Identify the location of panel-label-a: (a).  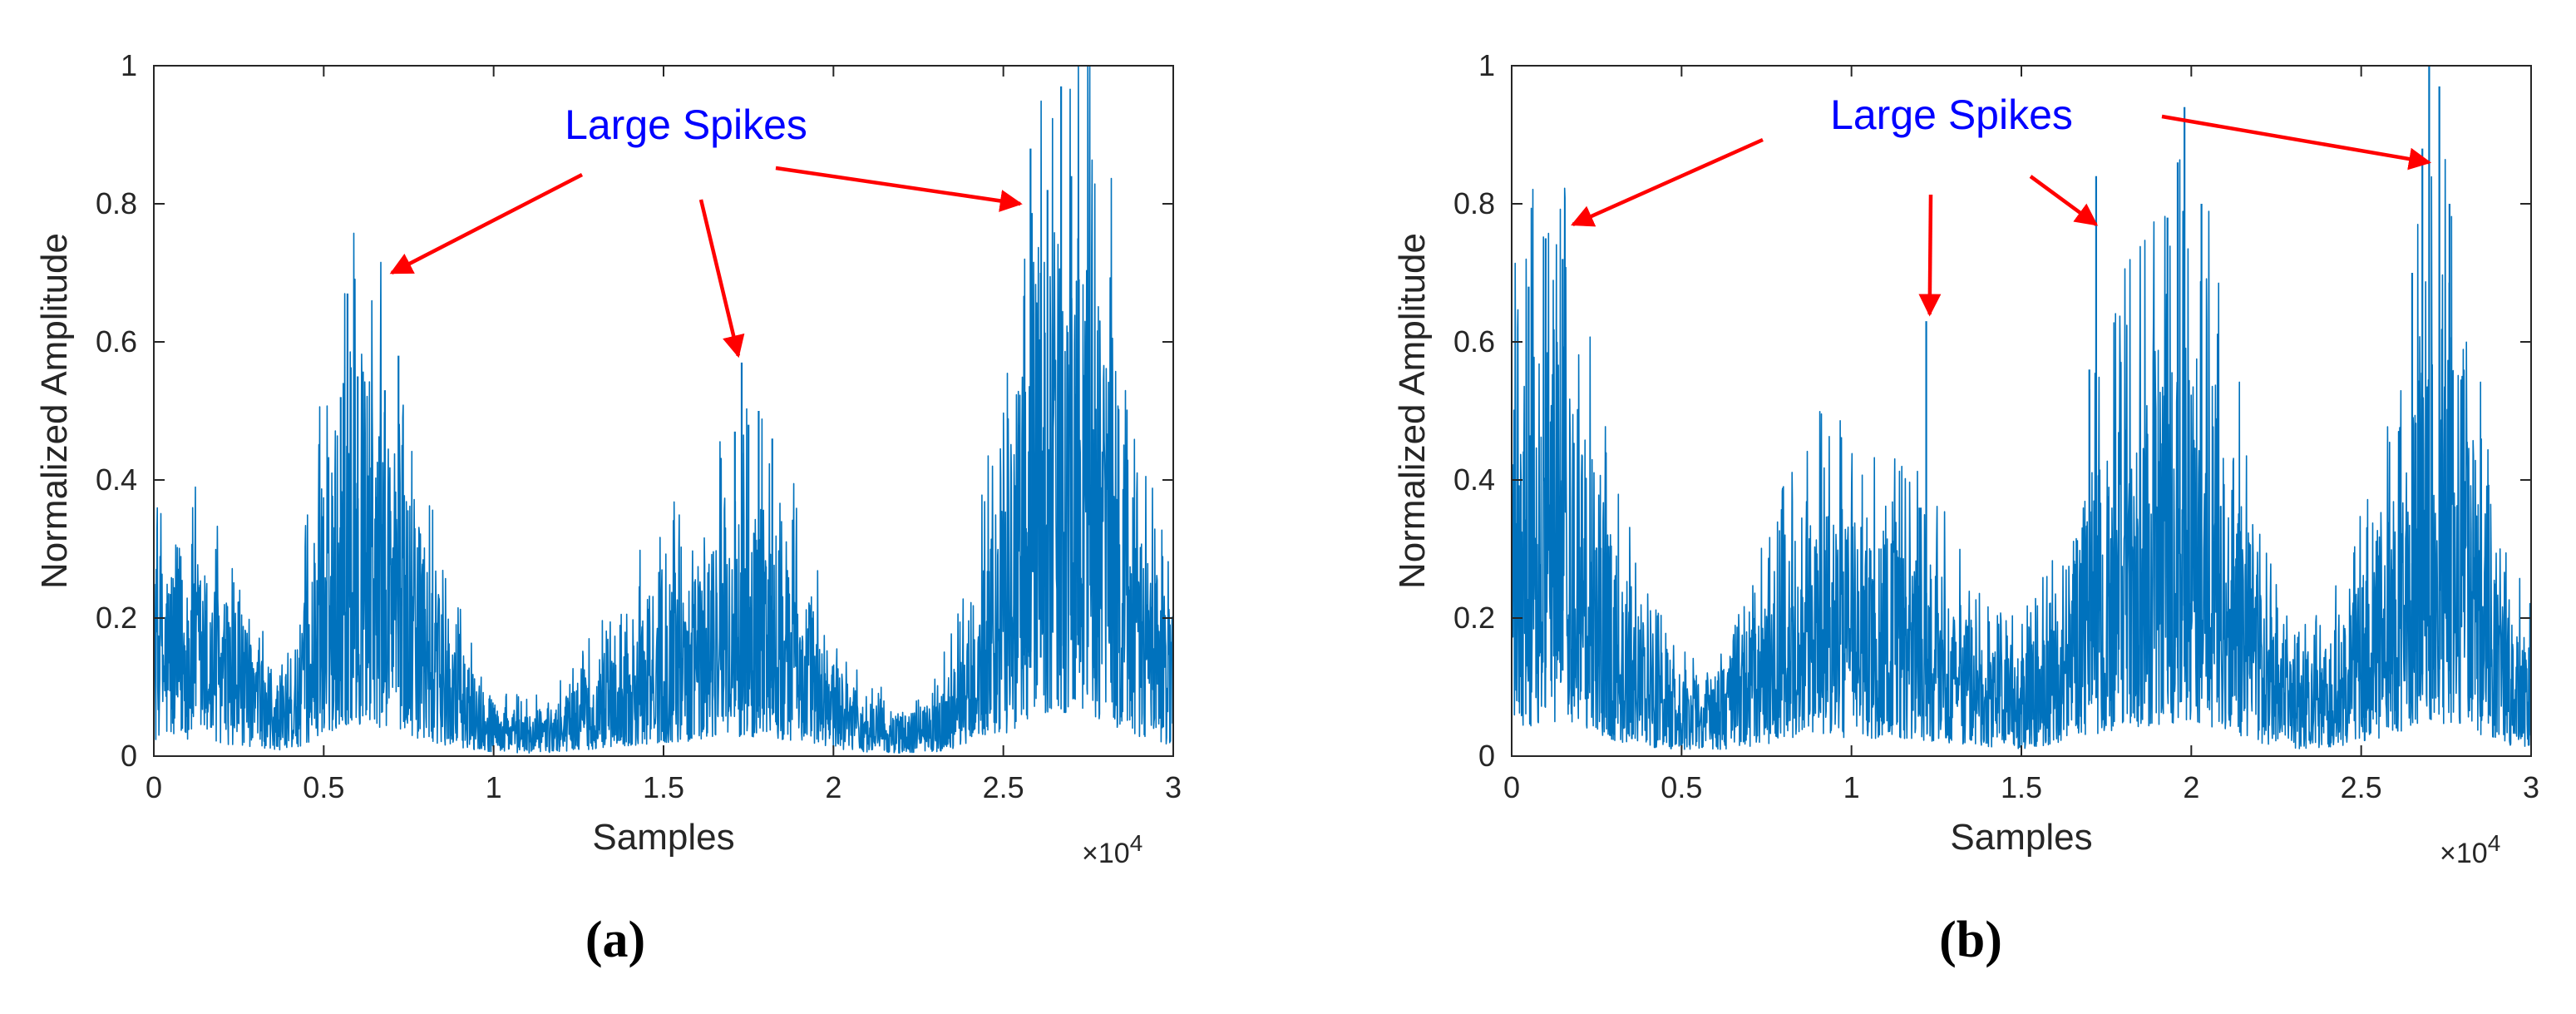
(615, 940).